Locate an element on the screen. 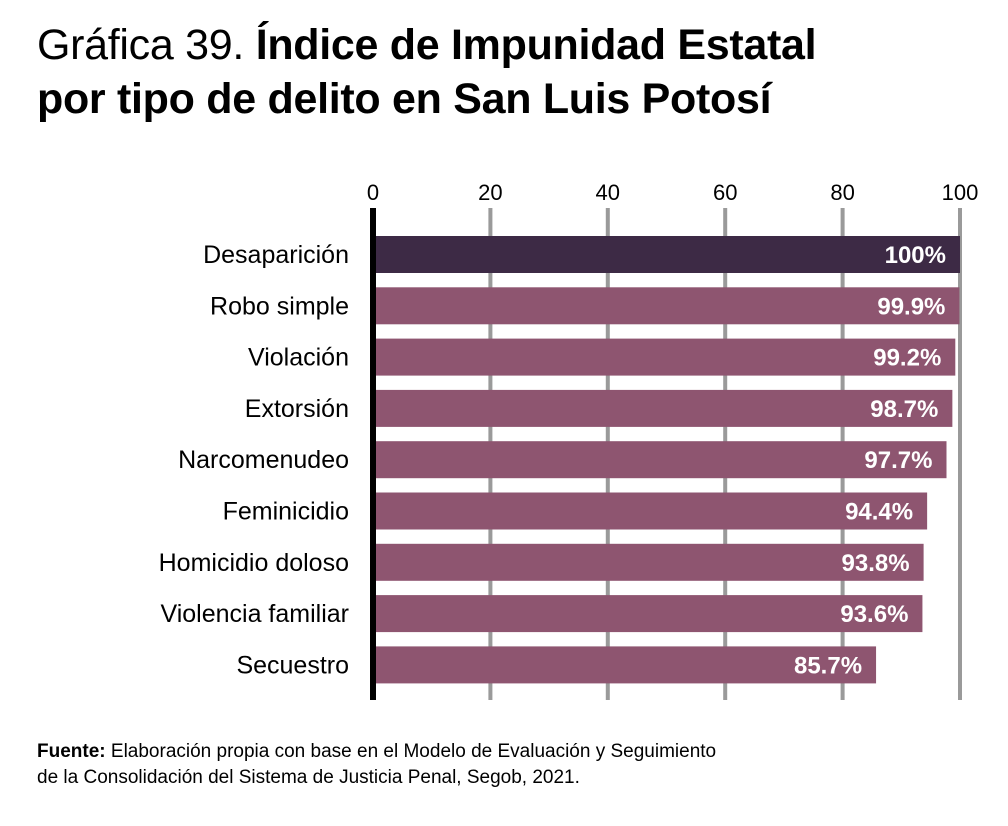 The image size is (1008, 826). value-label-5: 94.4% is located at coordinates (879, 512).